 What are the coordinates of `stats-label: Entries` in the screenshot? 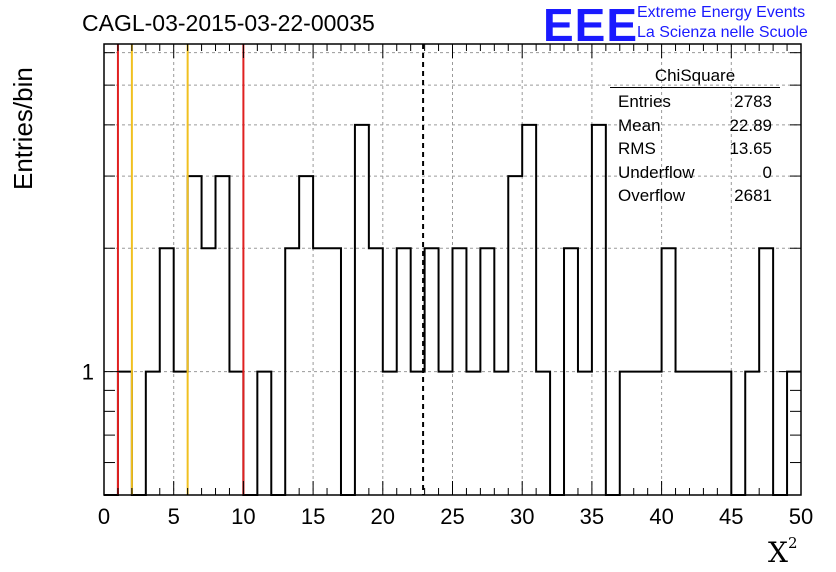 It's located at (644, 101).